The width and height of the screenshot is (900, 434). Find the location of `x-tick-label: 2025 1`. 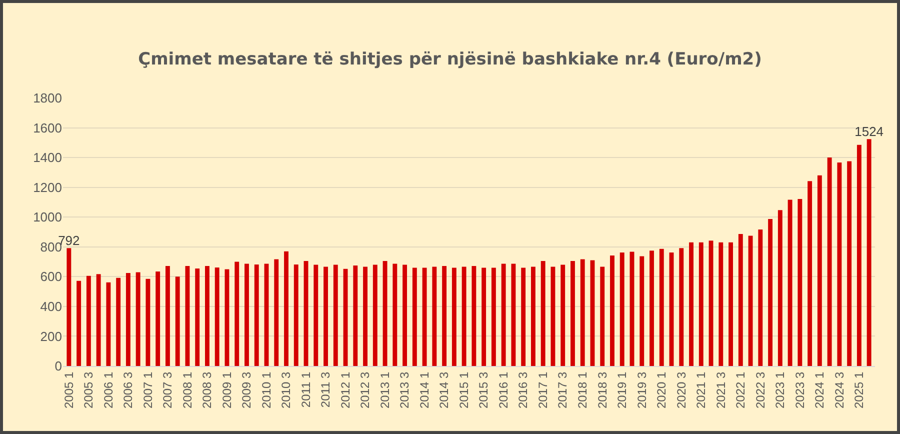

x-tick-label: 2025 1 is located at coordinates (859, 390).